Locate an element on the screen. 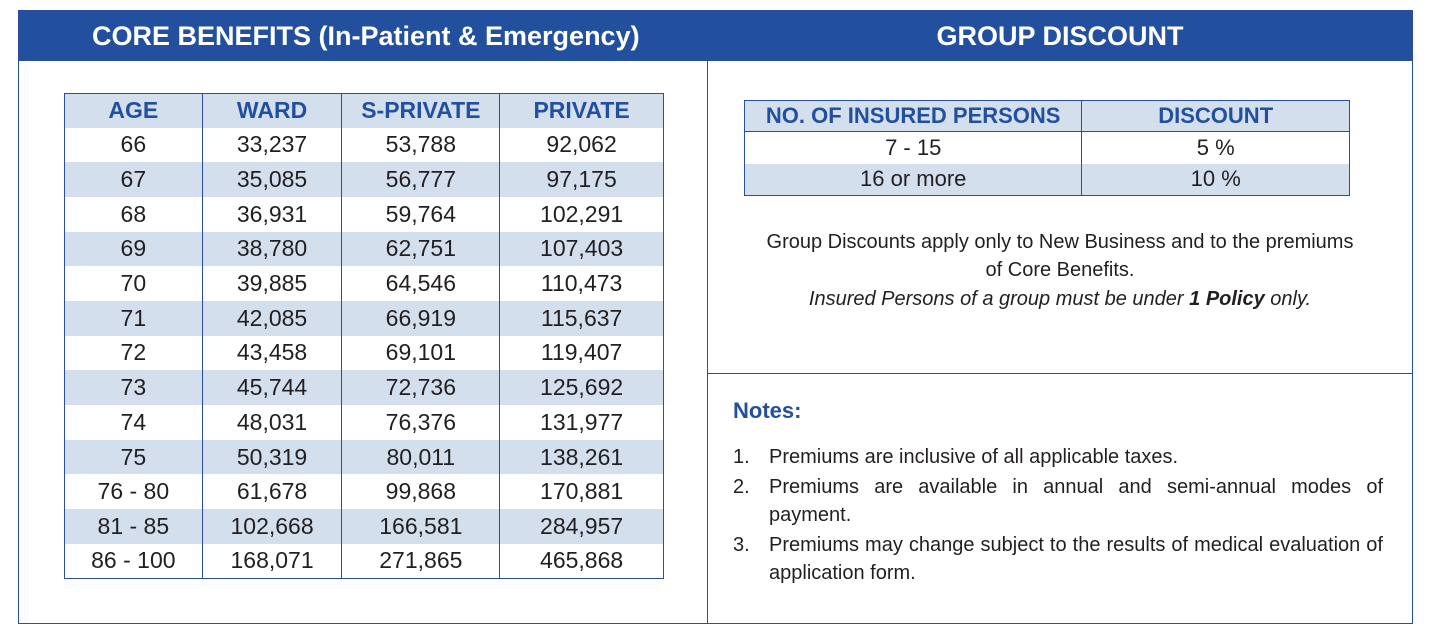 Image resolution: width=1430 pixels, height=636 pixels. table-row: 81 - 85 102,668 166,581 284,957 is located at coordinates (364, 526).